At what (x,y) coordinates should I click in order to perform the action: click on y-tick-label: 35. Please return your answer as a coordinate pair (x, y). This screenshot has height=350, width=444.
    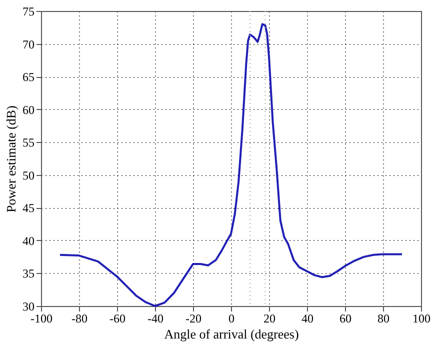
    Looking at the image, I should click on (28, 273).